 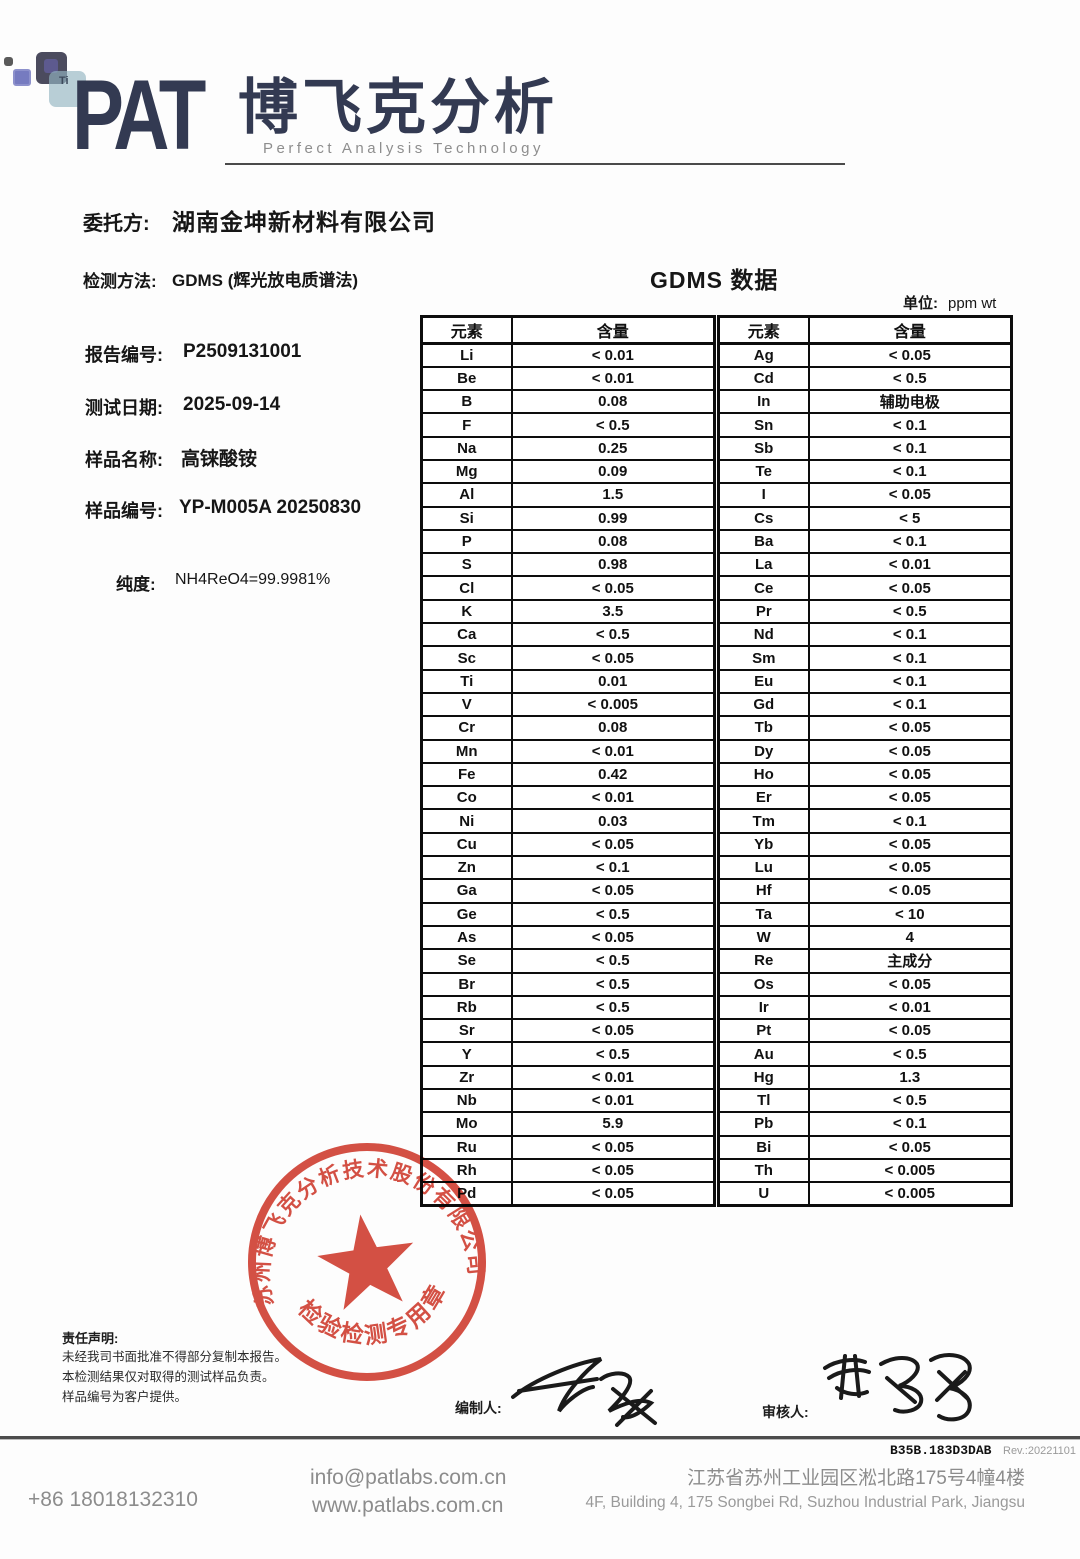 What do you see at coordinates (466, 355) in the screenshot?
I see `element-symbol: Li` at bounding box center [466, 355].